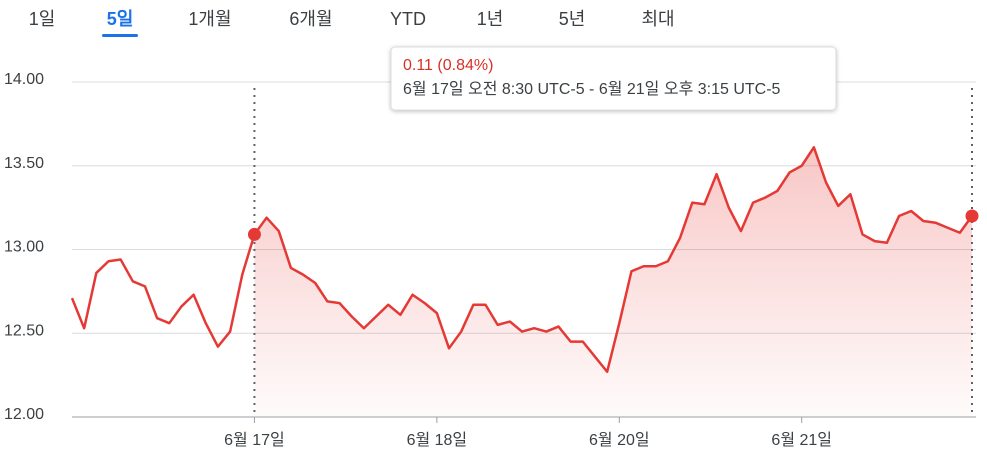 The width and height of the screenshot is (987, 459). What do you see at coordinates (310, 19) in the screenshot?
I see `tab: 6개월` at bounding box center [310, 19].